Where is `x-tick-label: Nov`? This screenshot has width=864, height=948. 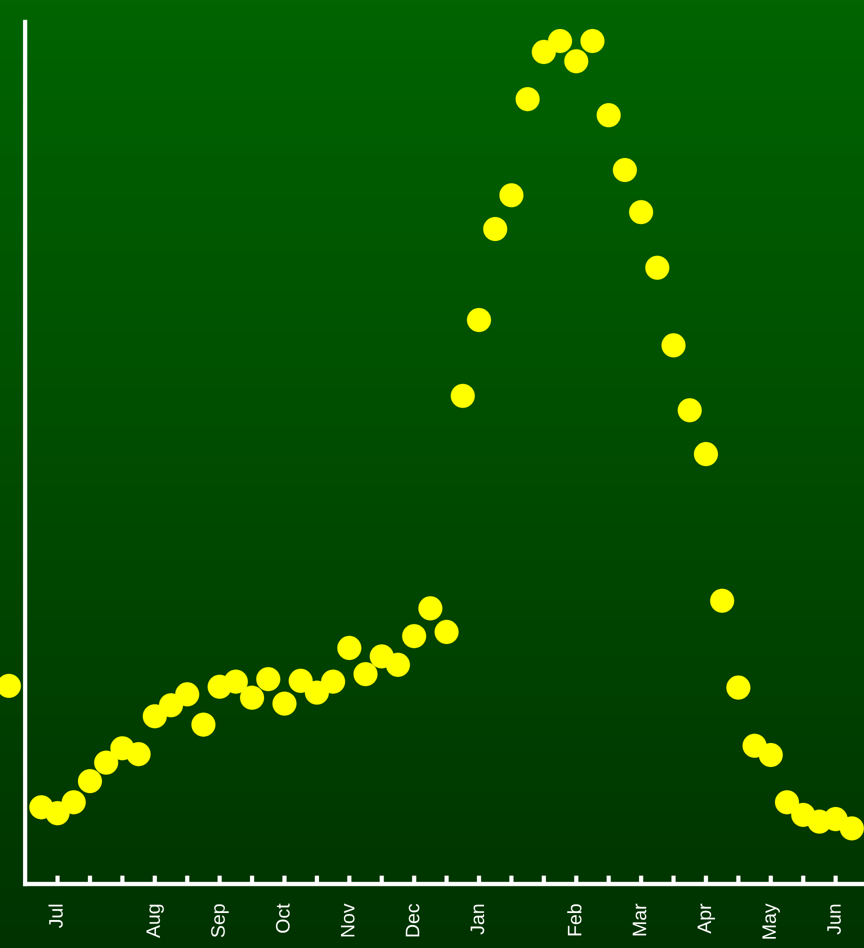 x-tick-label: Nov is located at coordinates (347, 920).